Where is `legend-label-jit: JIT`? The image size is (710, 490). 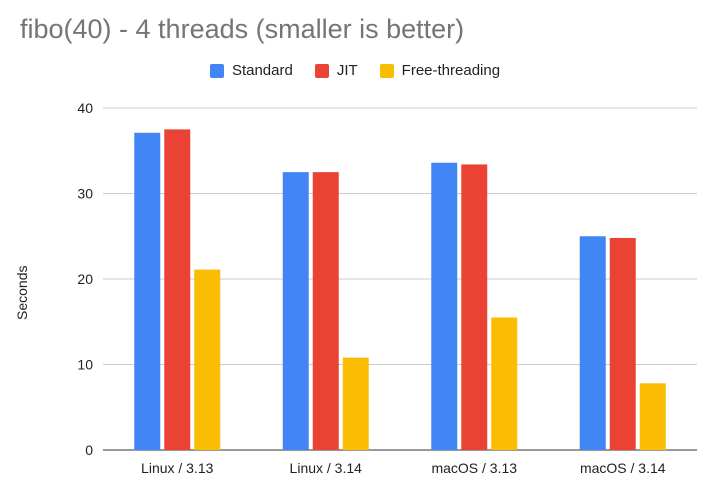 legend-label-jit: JIT is located at coordinates (347, 70).